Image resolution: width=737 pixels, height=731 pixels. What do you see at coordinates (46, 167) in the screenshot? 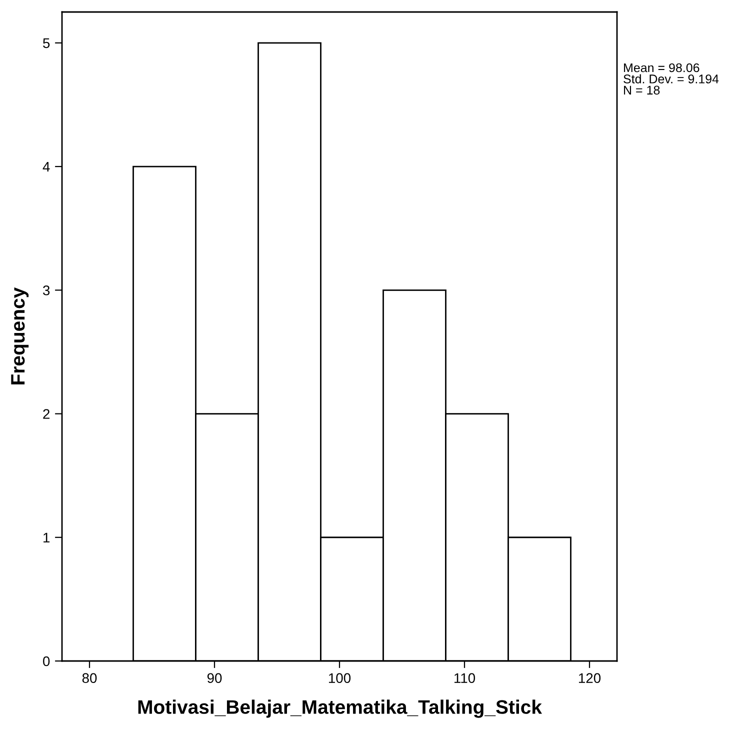
I see `y-tick-label: 4` at bounding box center [46, 167].